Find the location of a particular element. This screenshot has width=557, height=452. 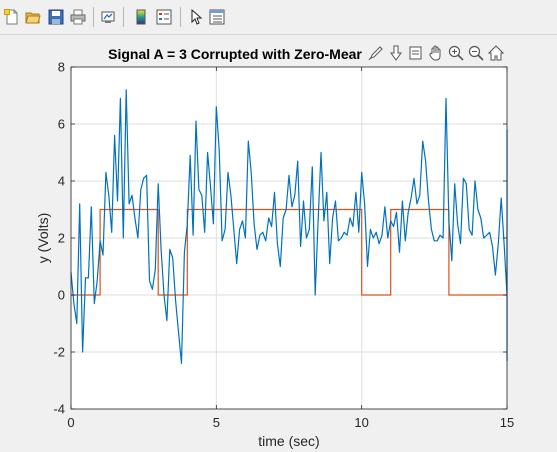

legend-icon is located at coordinates (164, 17).